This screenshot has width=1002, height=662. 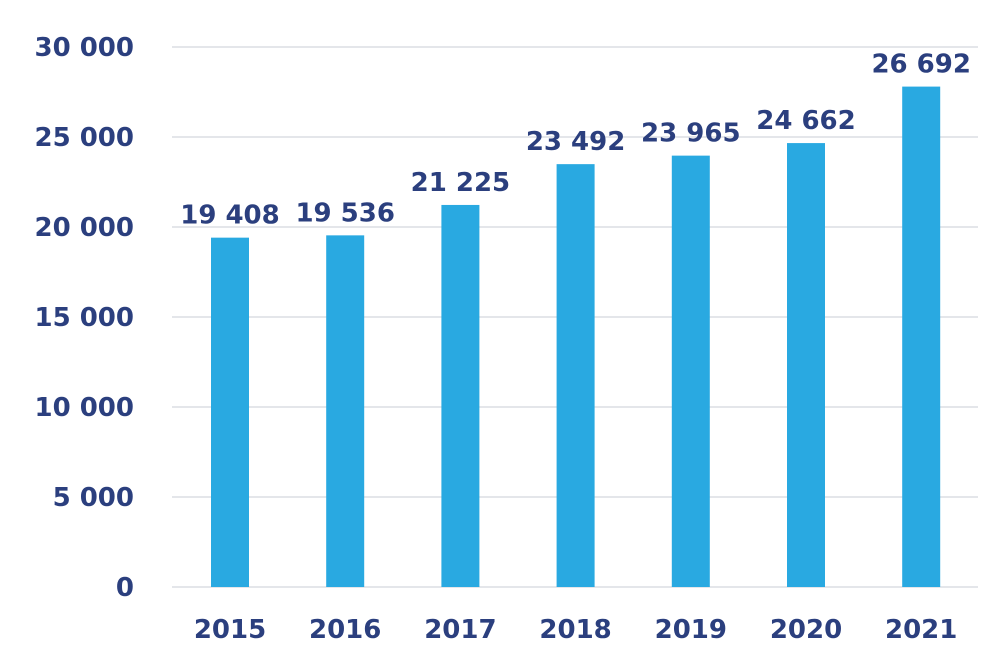 I want to click on x-tick-label: 2019, so click(x=691, y=630).